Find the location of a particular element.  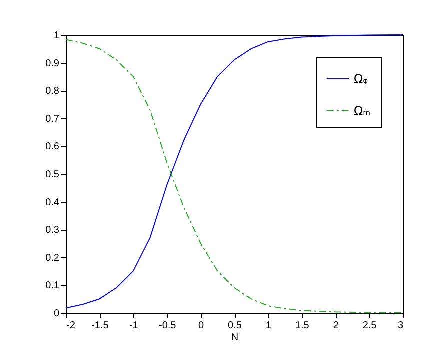

y-tick-label: 0.9 is located at coordinates (53, 64).